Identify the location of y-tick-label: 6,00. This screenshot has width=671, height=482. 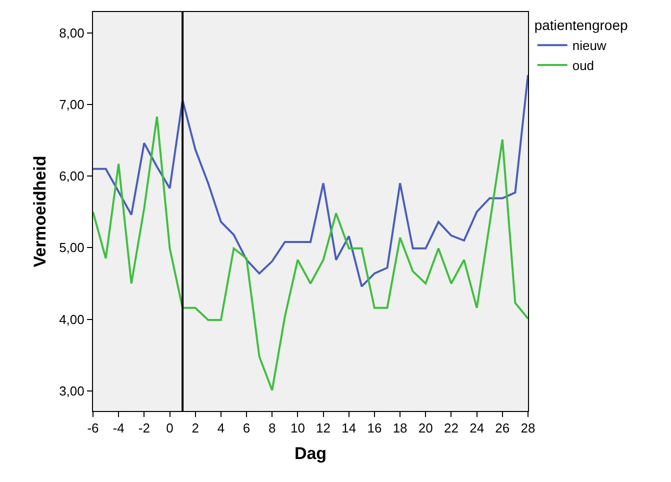
(71, 176).